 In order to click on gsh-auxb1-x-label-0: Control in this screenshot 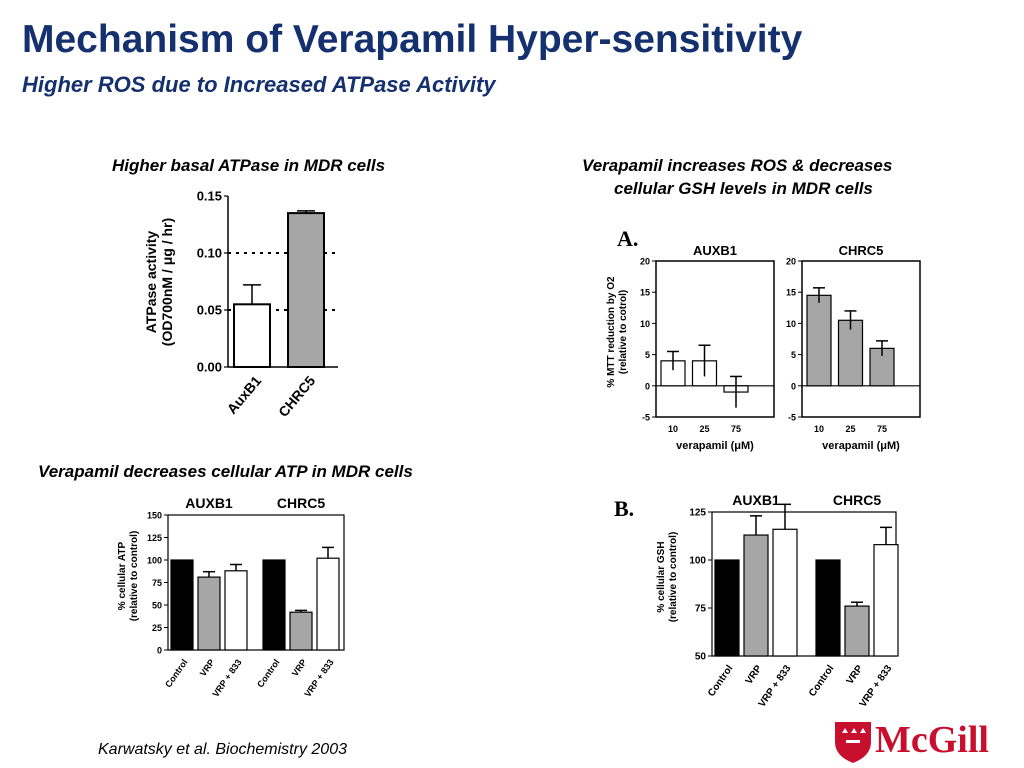, I will do `click(721, 681)`.